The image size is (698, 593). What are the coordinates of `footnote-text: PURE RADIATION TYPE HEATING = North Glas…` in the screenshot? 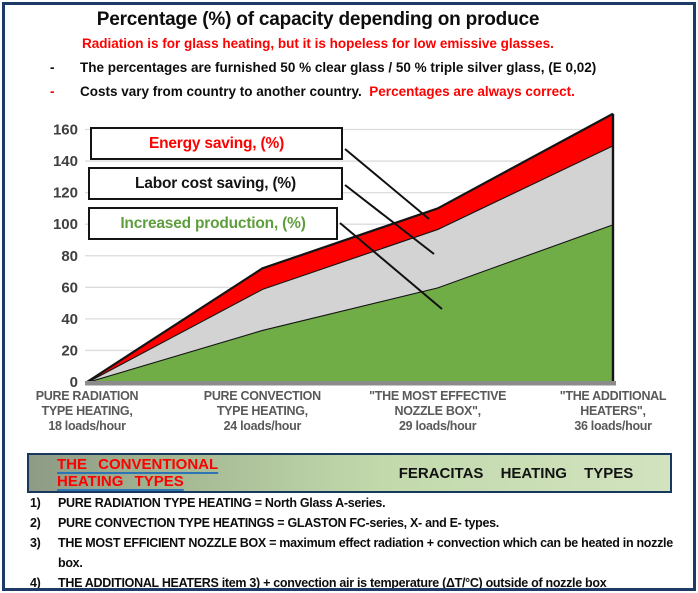 It's located at (222, 503).